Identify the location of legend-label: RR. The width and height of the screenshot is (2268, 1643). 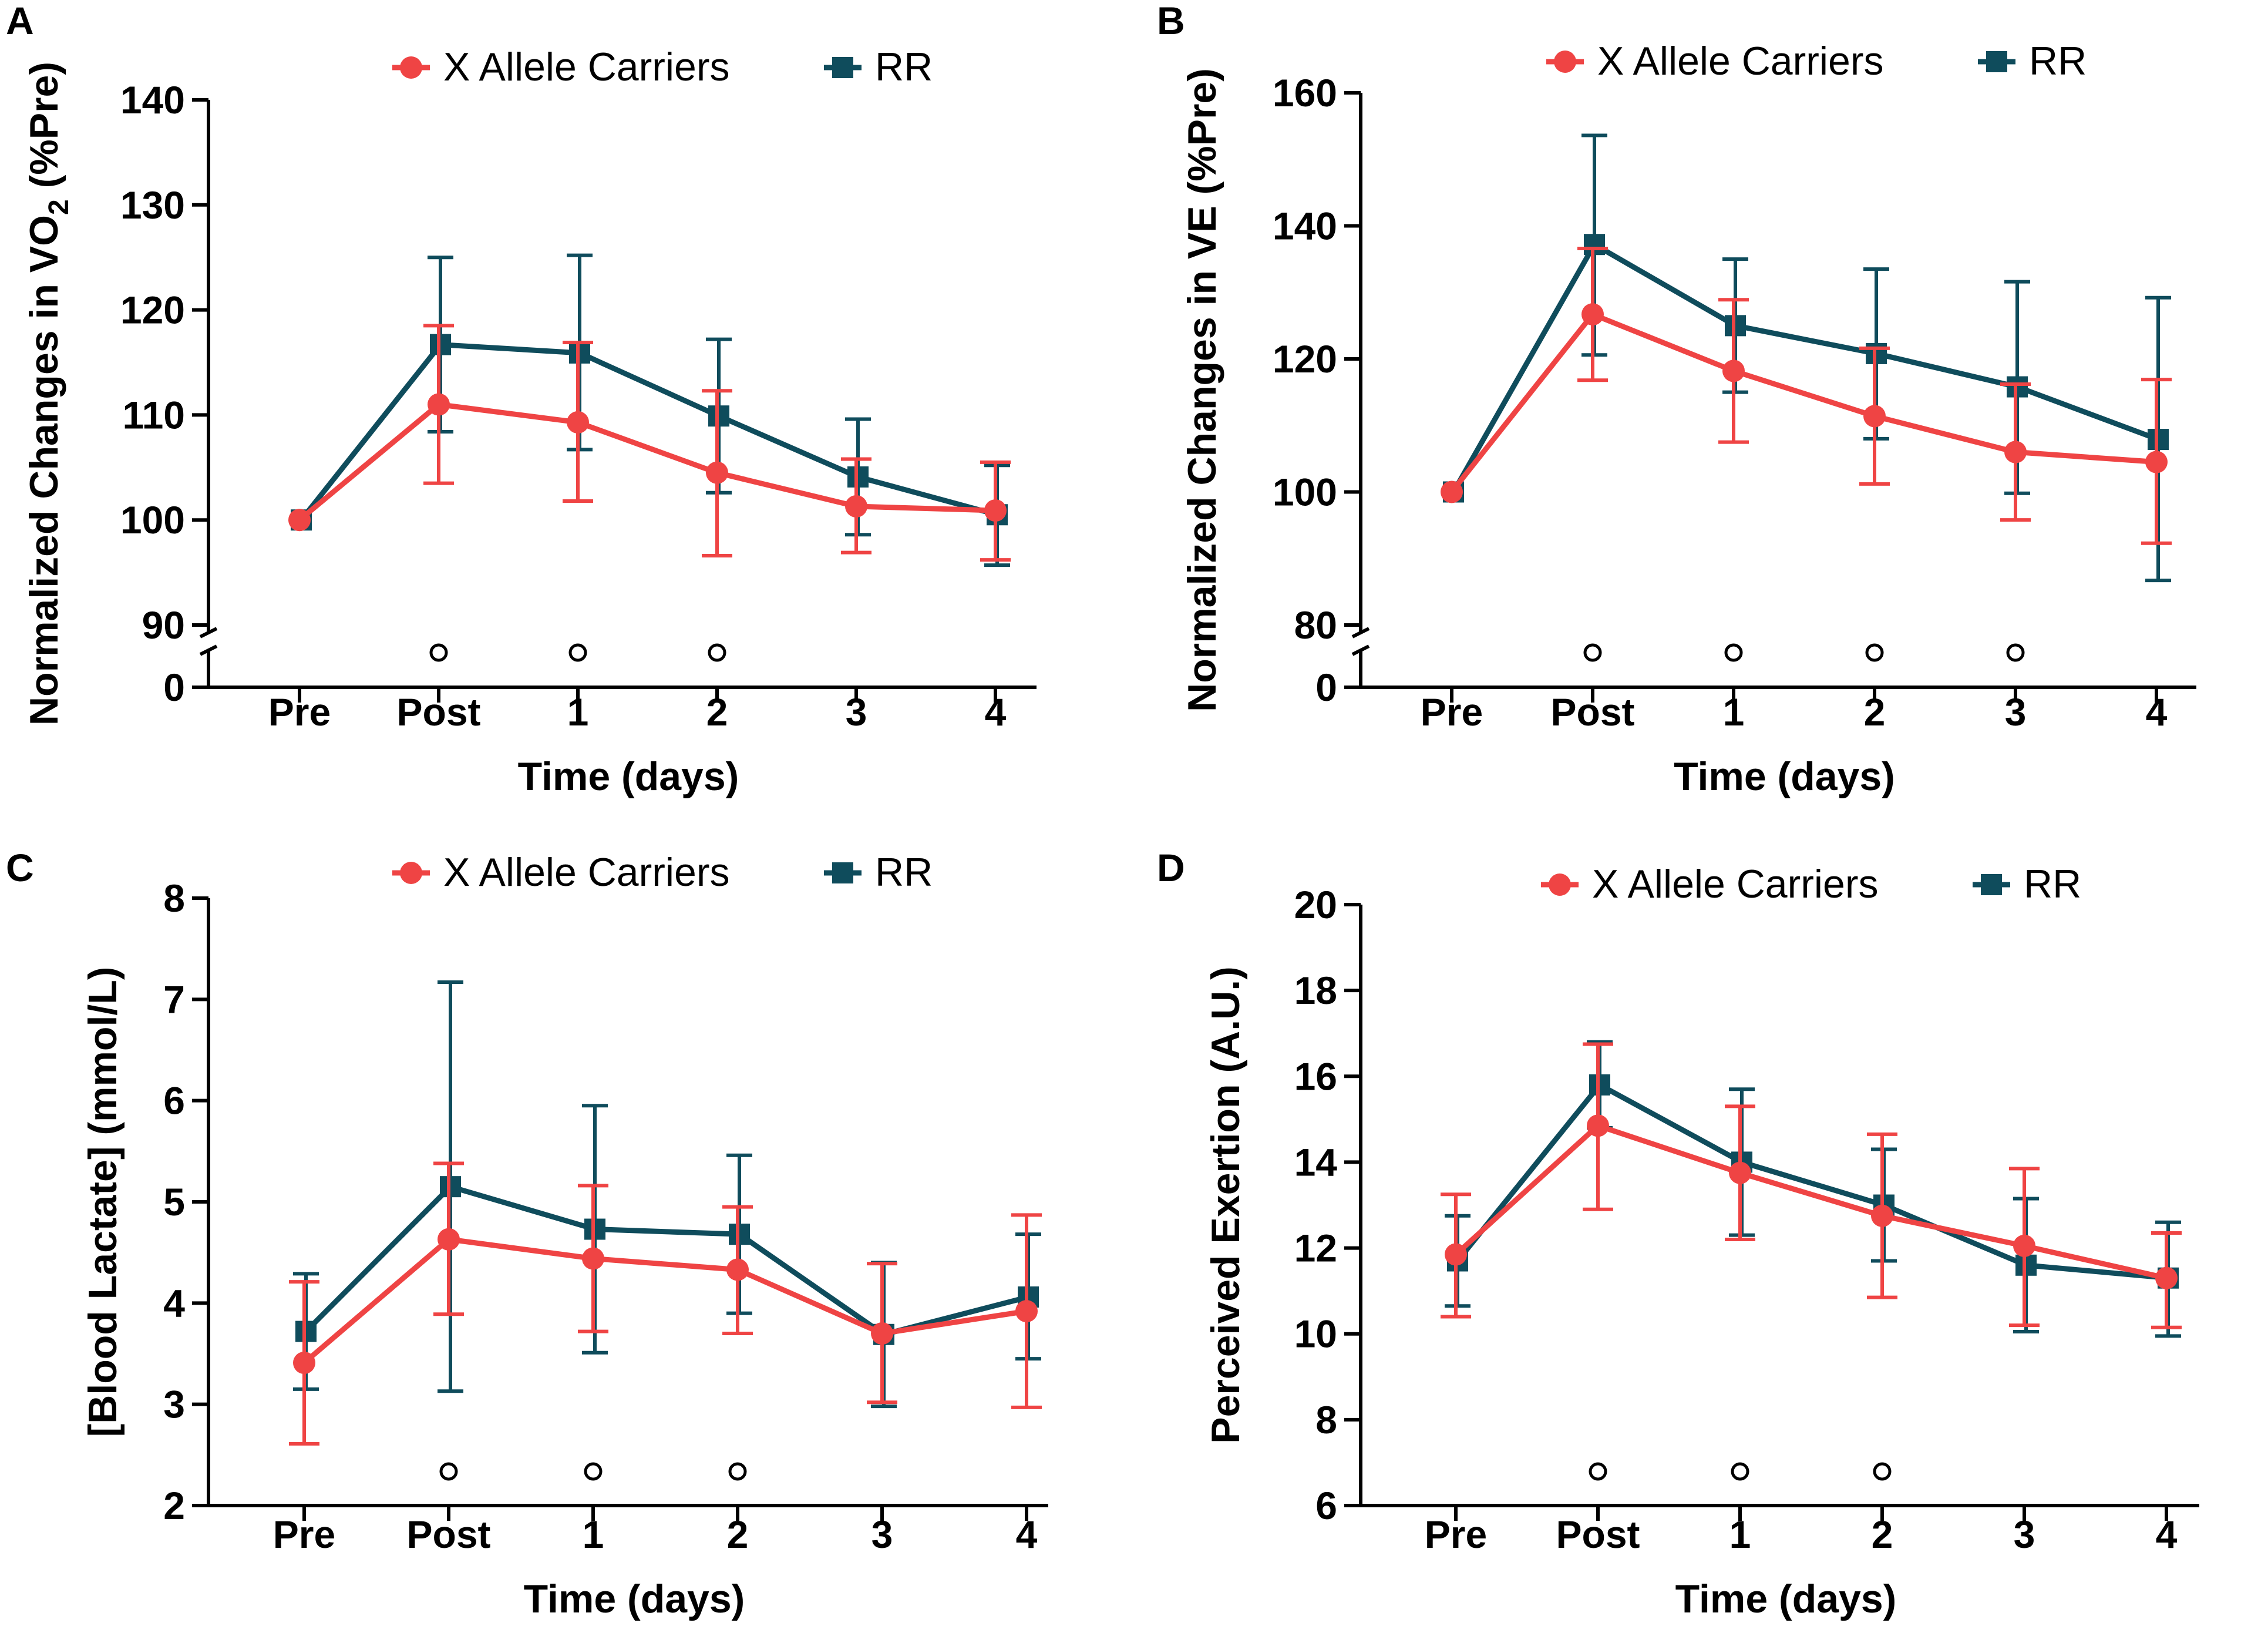
(904, 872).